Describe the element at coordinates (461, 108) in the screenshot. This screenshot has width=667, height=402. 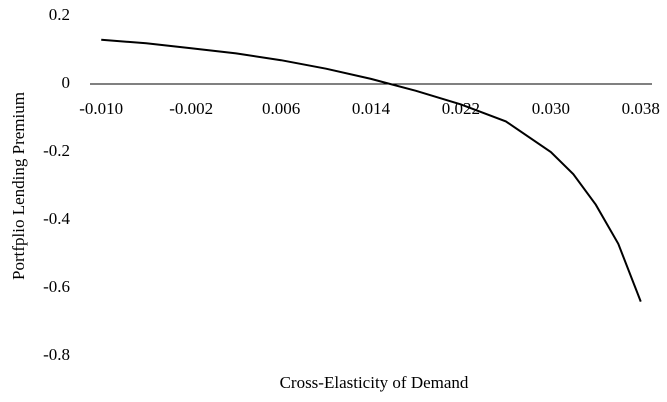
I see `x-tick-label: 0.022` at that location.